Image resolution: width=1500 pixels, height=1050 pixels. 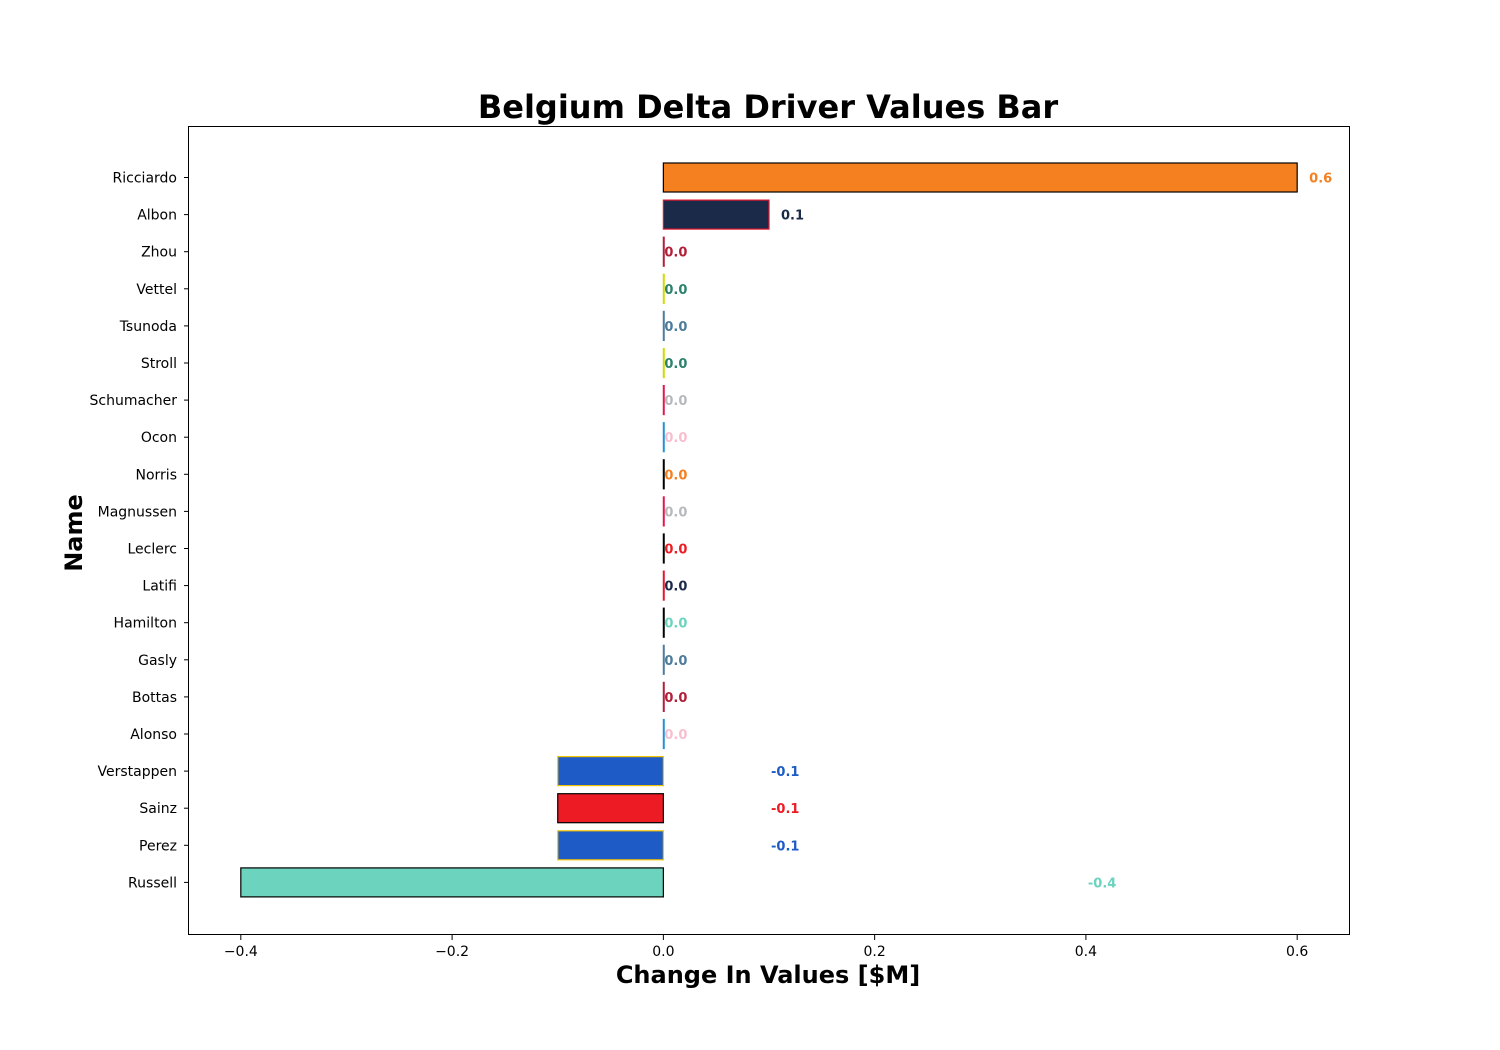 What do you see at coordinates (663, 622) in the screenshot?
I see `bar-hamilton` at bounding box center [663, 622].